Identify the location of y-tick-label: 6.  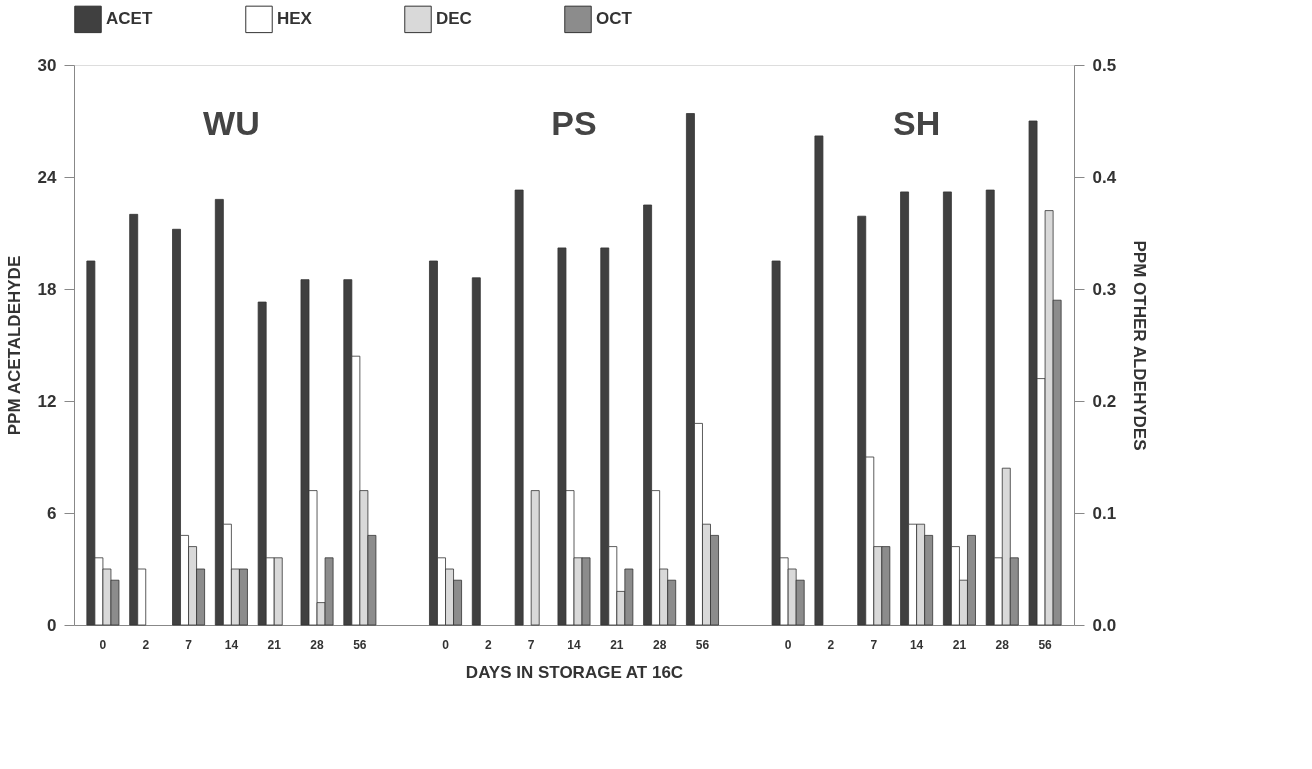
(52, 513).